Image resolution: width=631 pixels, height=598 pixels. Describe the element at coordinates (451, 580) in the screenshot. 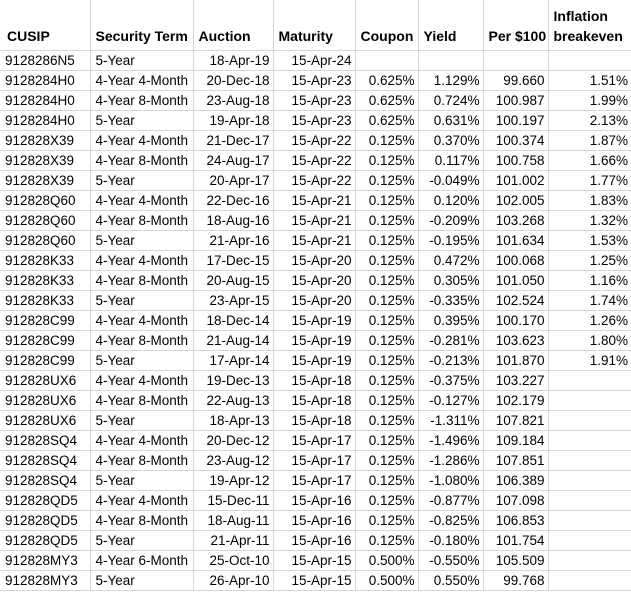

I see `cell-yield: 0.550%` at that location.